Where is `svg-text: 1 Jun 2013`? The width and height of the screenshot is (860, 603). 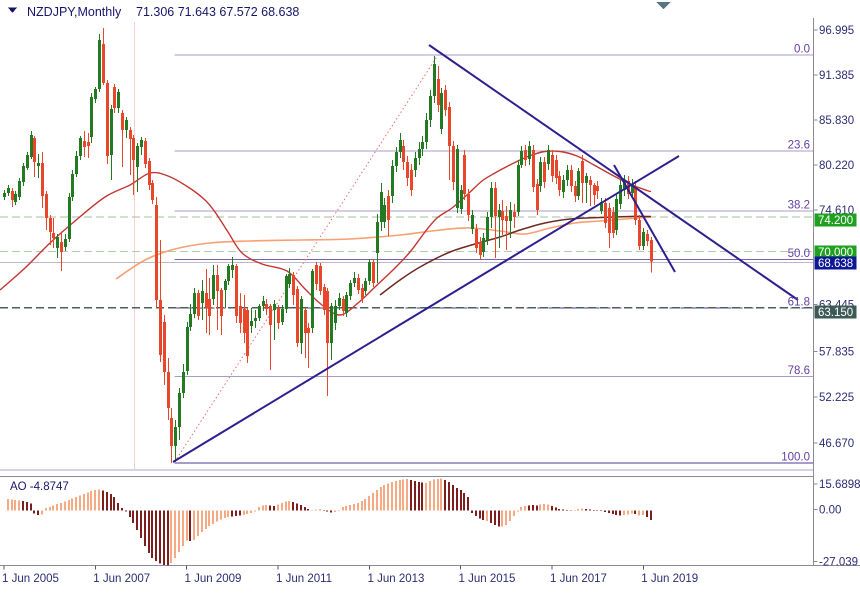 svg-text: 1 Jun 2013 is located at coordinates (396, 579).